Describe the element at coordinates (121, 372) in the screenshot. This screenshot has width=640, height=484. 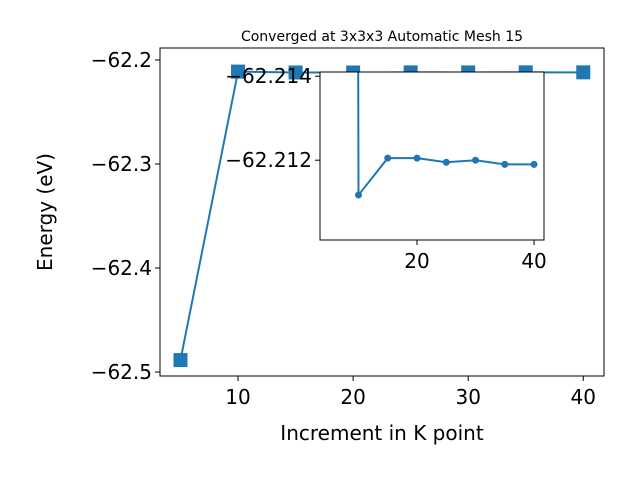
I see `y-tick-label: −62.5` at that location.